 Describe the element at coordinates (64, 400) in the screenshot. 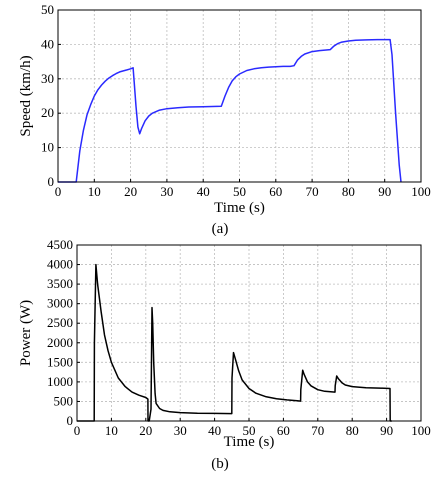

I see `y-tick-label: 500` at that location.